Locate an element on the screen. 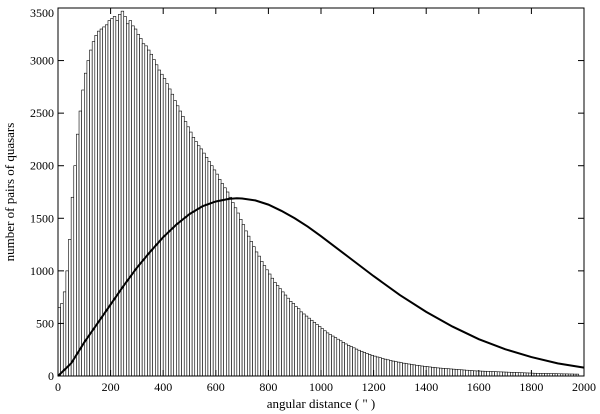 This screenshot has height=414, width=600. y-tick-label: 2000 is located at coordinates (42, 166).